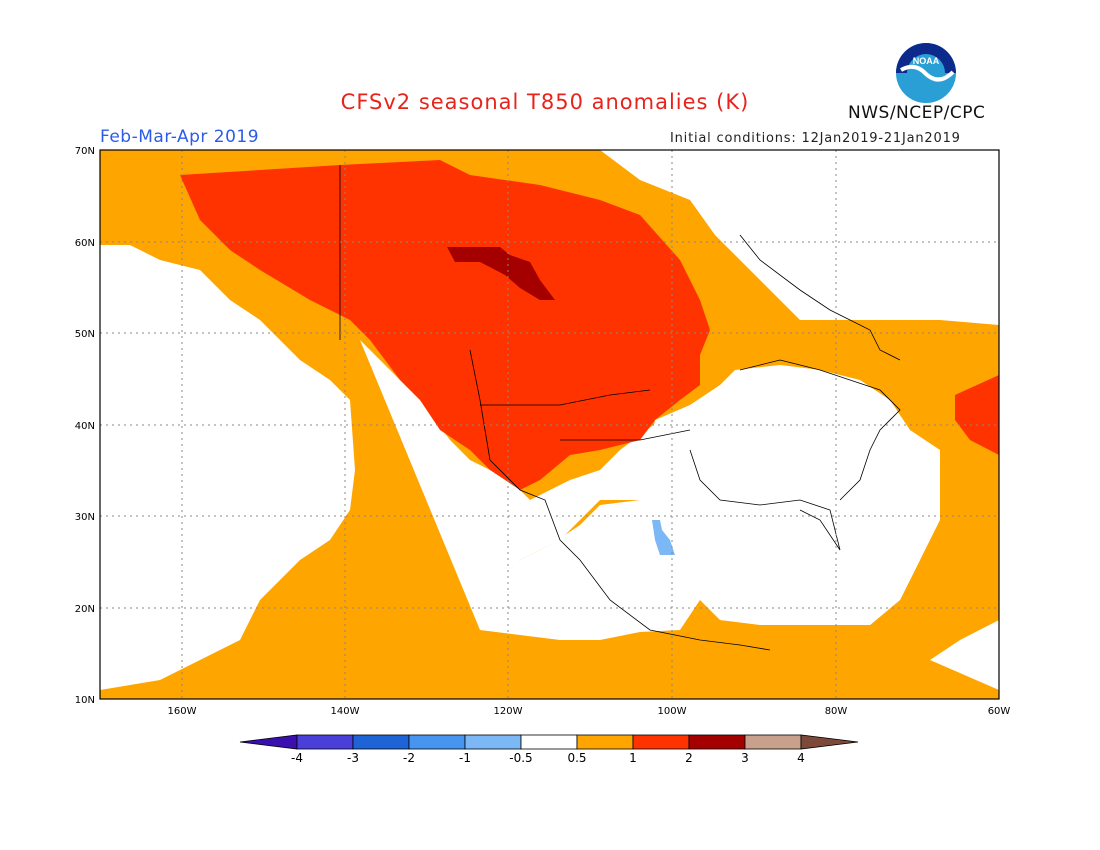 Image resolution: width=1100 pixels, height=850 pixels. Describe the element at coordinates (353, 758) in the screenshot. I see `colorbar-label: -3` at that location.